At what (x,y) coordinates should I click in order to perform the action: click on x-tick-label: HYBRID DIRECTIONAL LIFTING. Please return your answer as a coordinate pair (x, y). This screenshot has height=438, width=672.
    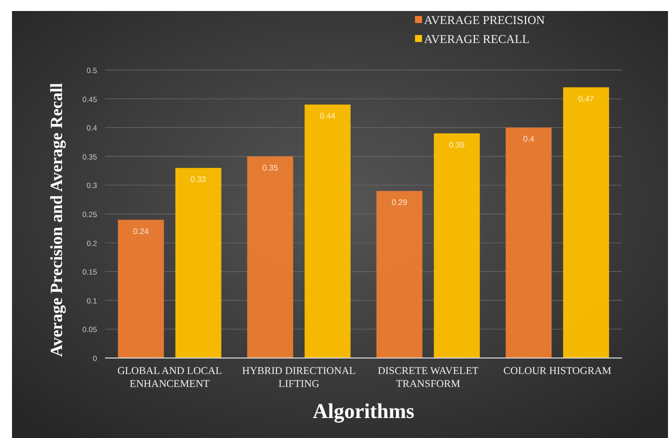
    Looking at the image, I should click on (299, 378).